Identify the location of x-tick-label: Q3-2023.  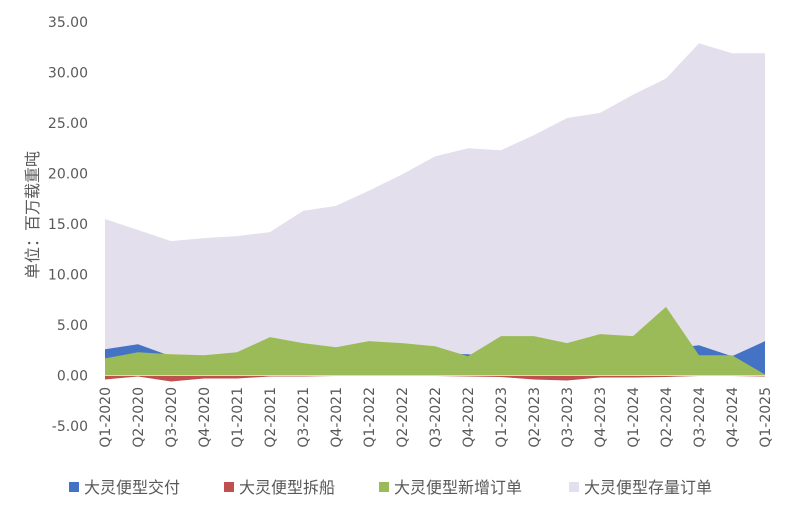
(568, 417).